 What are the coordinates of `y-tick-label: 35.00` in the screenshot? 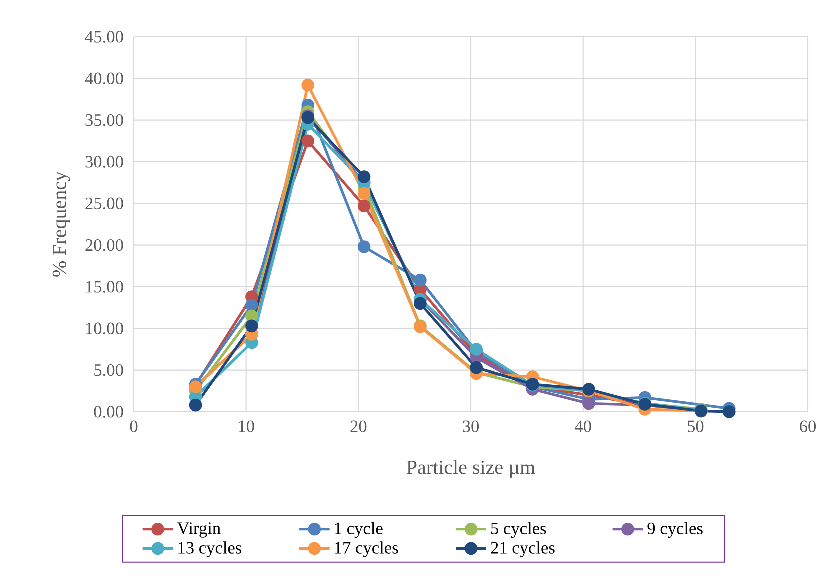 It's located at (105, 120).